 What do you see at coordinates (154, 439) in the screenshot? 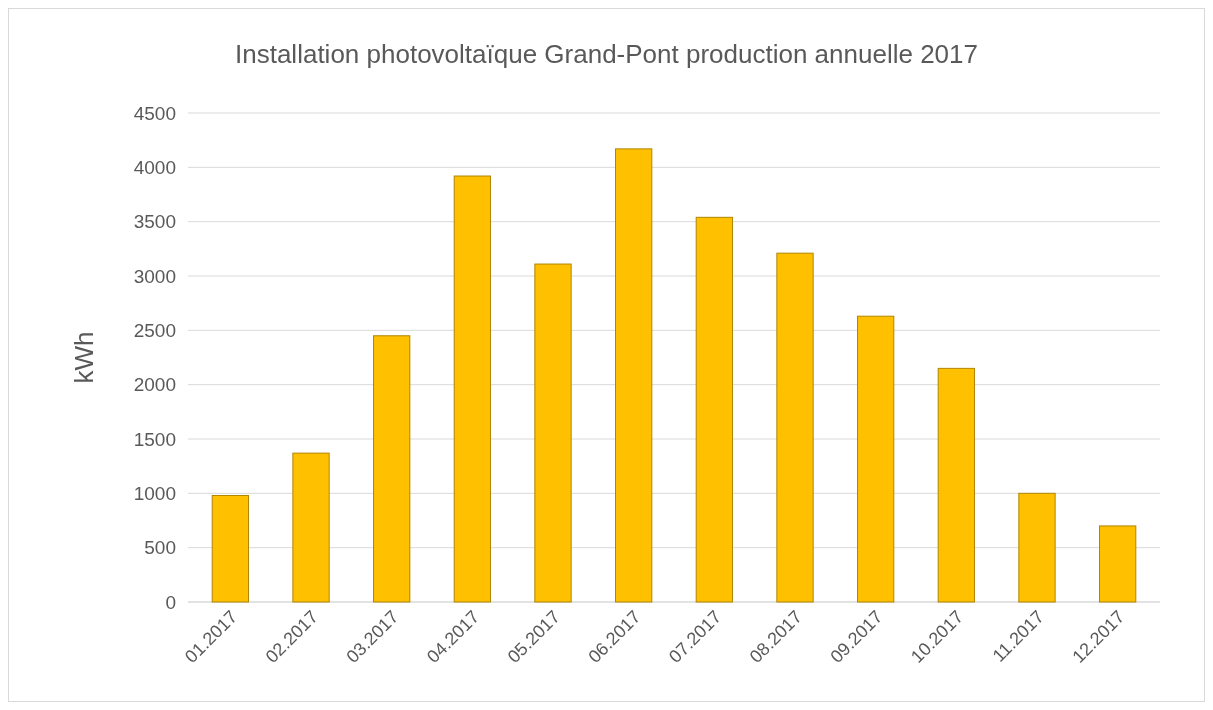
I see `y-tick-label: 1500` at bounding box center [154, 439].